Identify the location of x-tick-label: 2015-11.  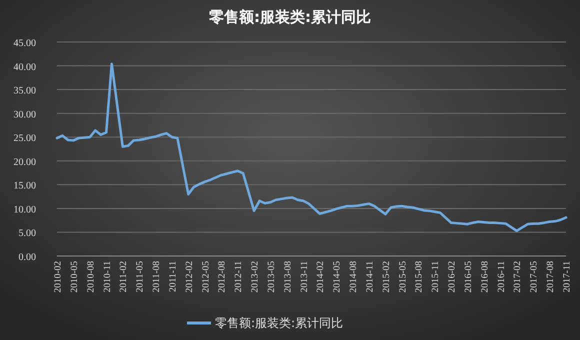
(436, 276).